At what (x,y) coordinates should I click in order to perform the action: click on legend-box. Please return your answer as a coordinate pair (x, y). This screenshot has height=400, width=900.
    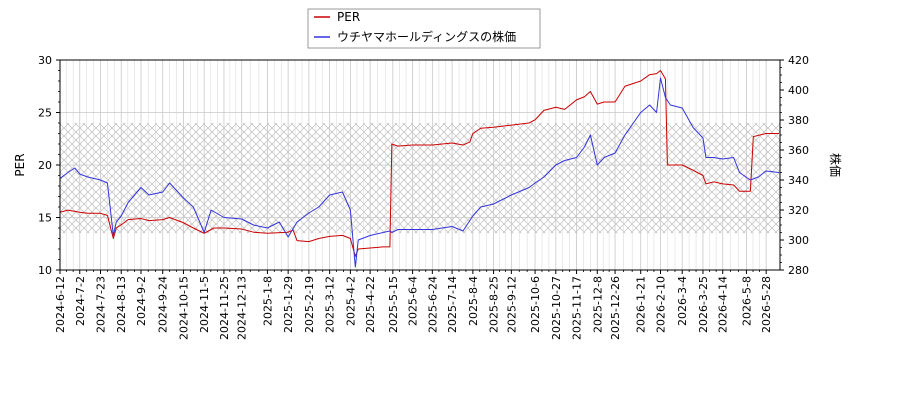
    Looking at the image, I should click on (424, 28).